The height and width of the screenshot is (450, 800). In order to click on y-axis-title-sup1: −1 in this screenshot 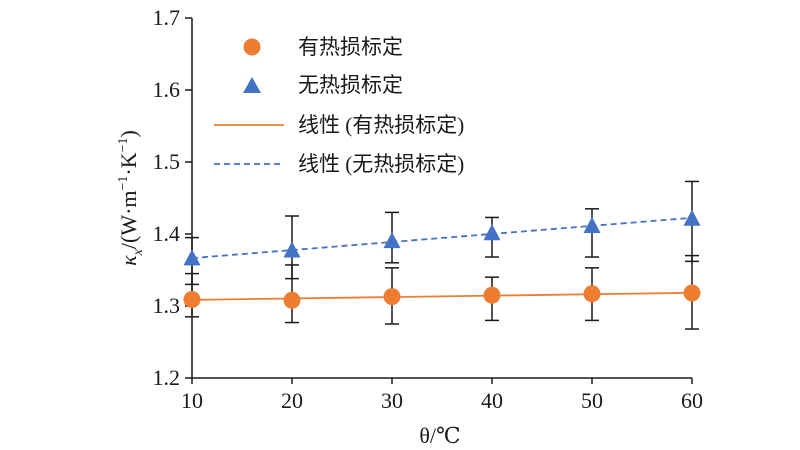, I will do `click(123, 183)`.